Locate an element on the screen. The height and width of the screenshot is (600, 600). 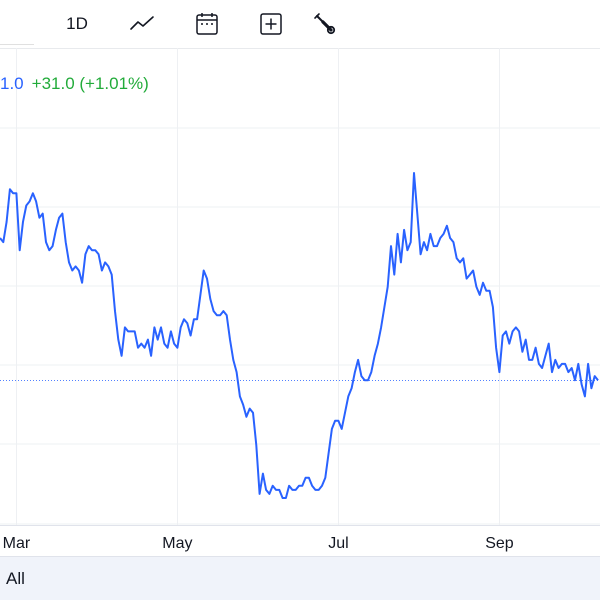
chart-type-button is located at coordinates (142, 24).